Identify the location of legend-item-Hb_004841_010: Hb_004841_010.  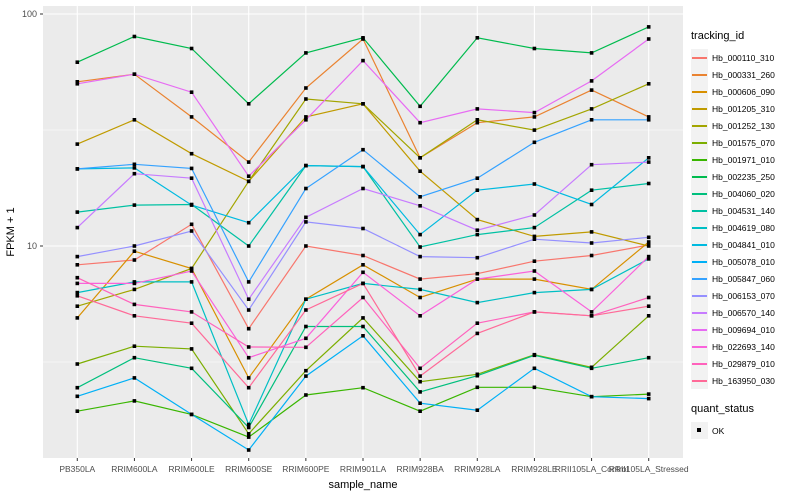
(745, 244).